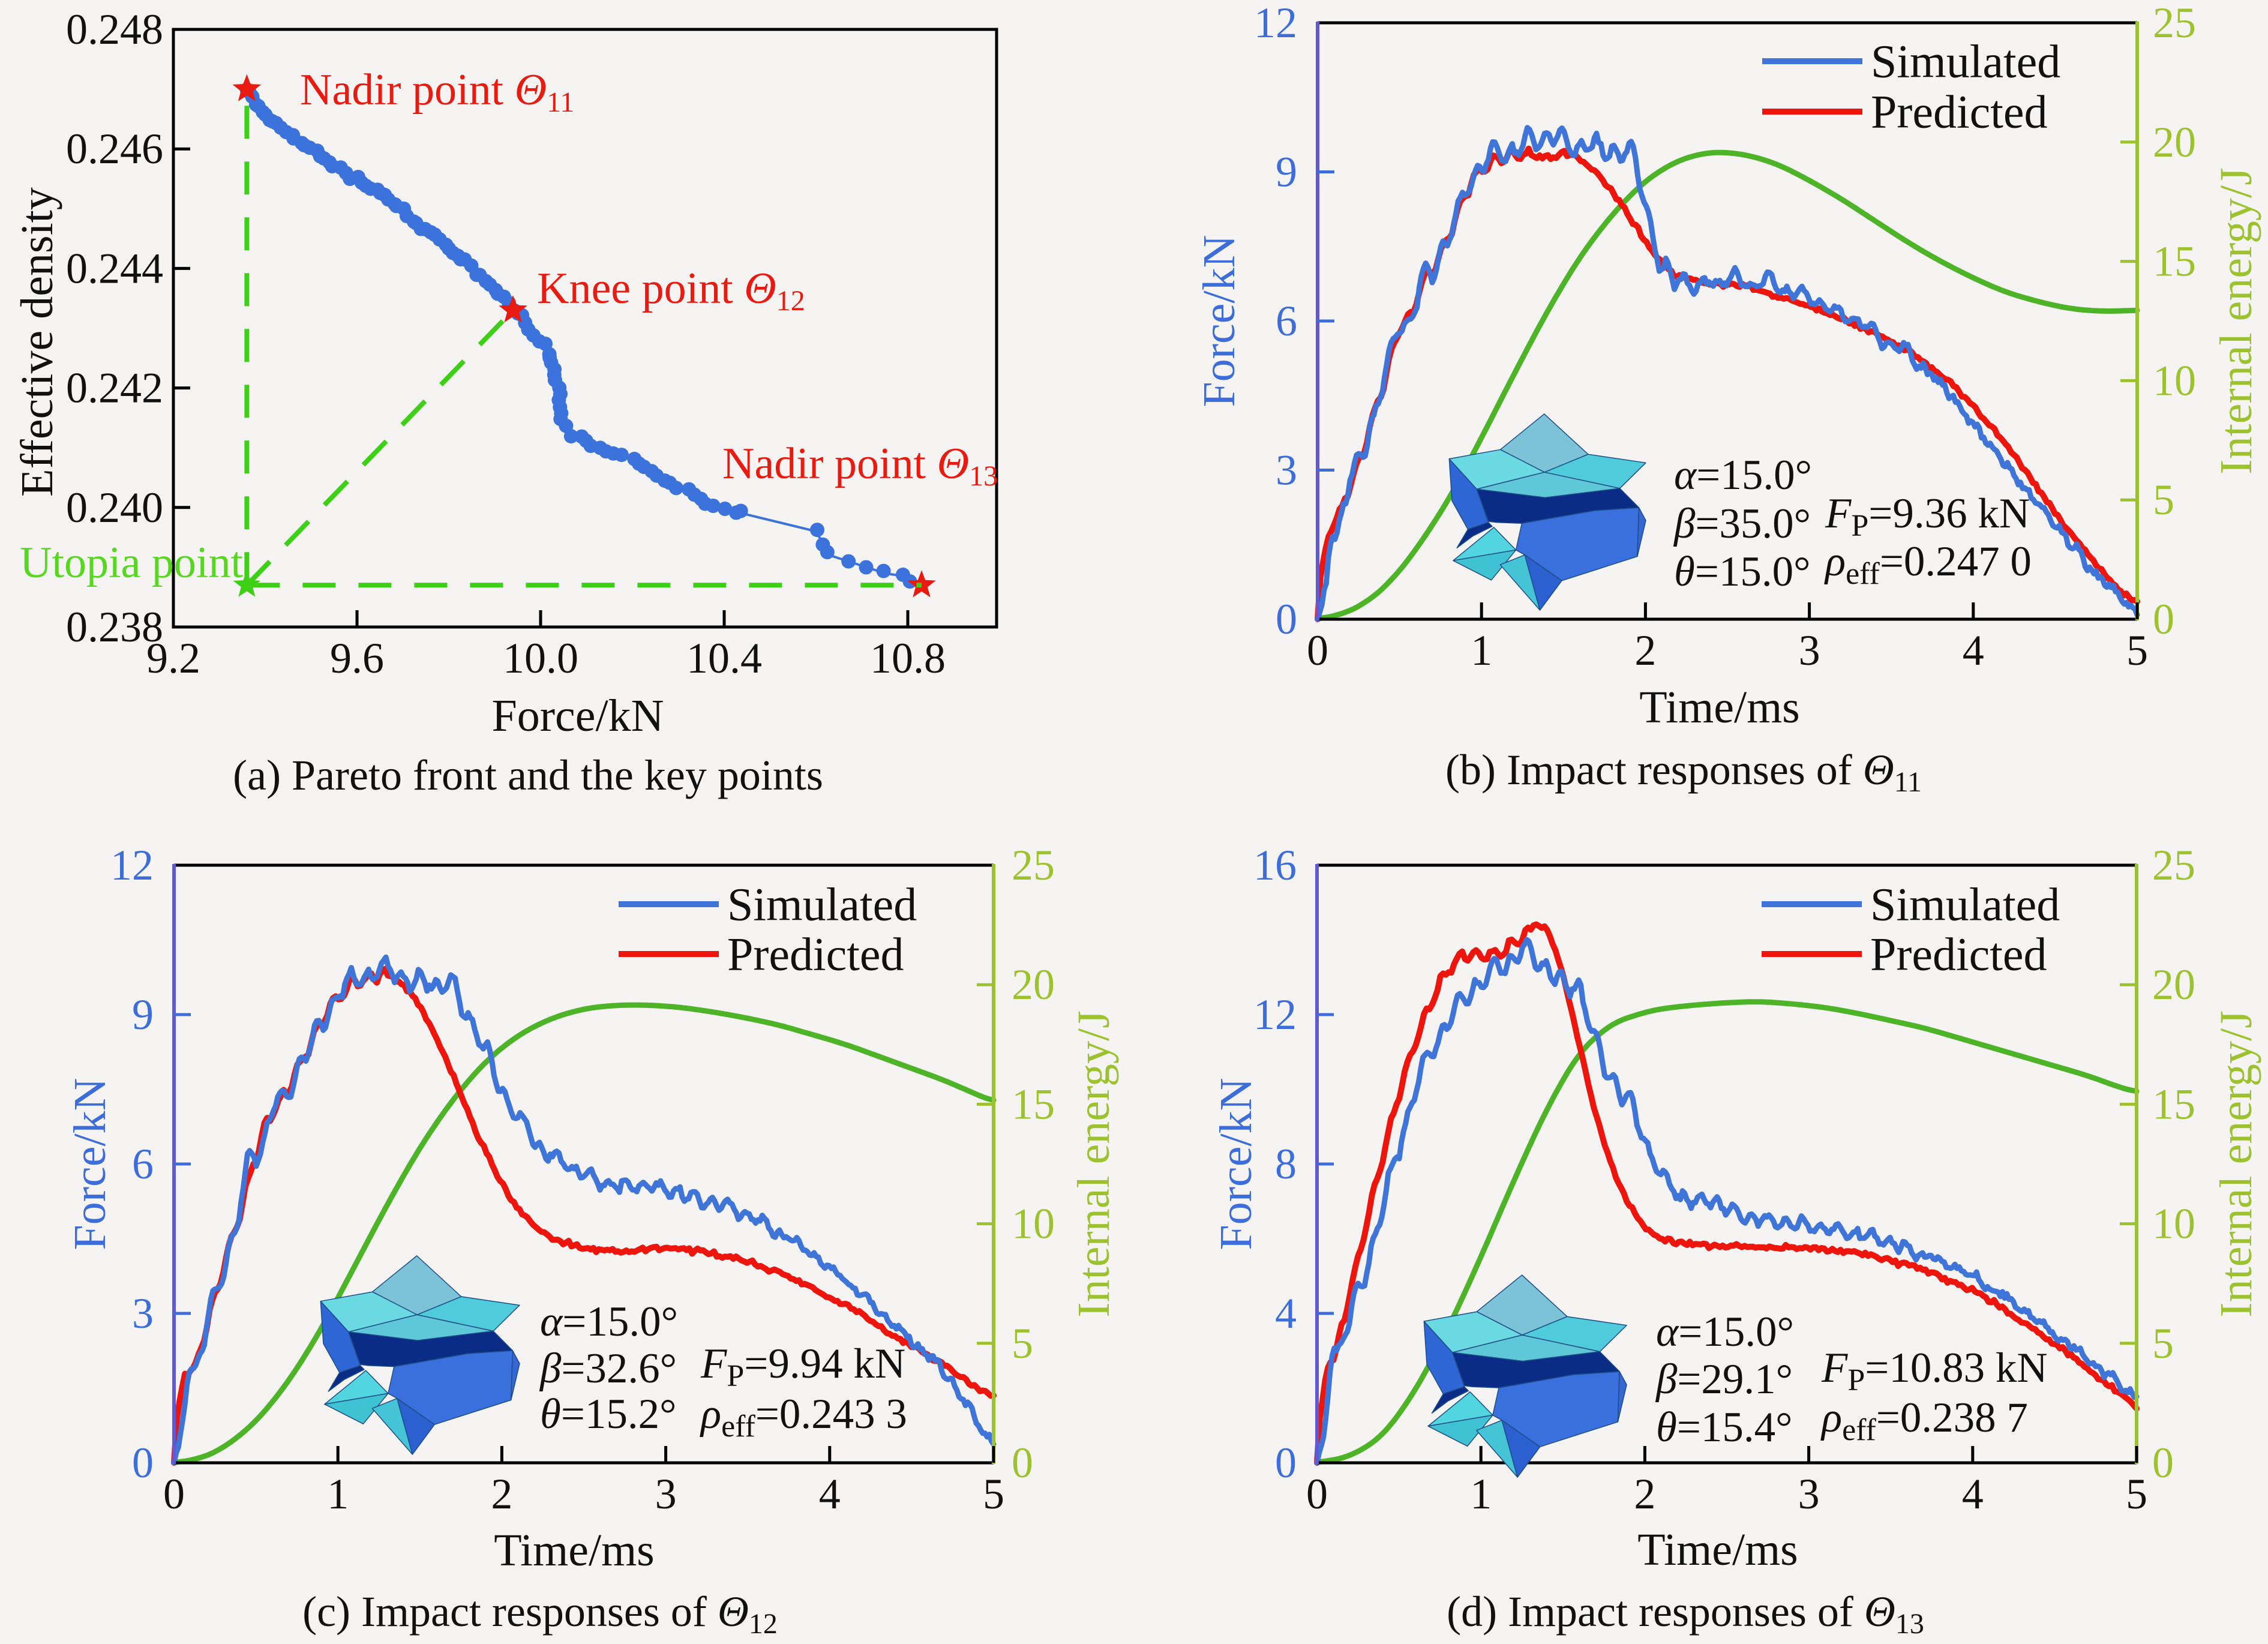  What do you see at coordinates (1725, 1428) in the screenshot?
I see `svg-text: θ=15.4°` at bounding box center [1725, 1428].